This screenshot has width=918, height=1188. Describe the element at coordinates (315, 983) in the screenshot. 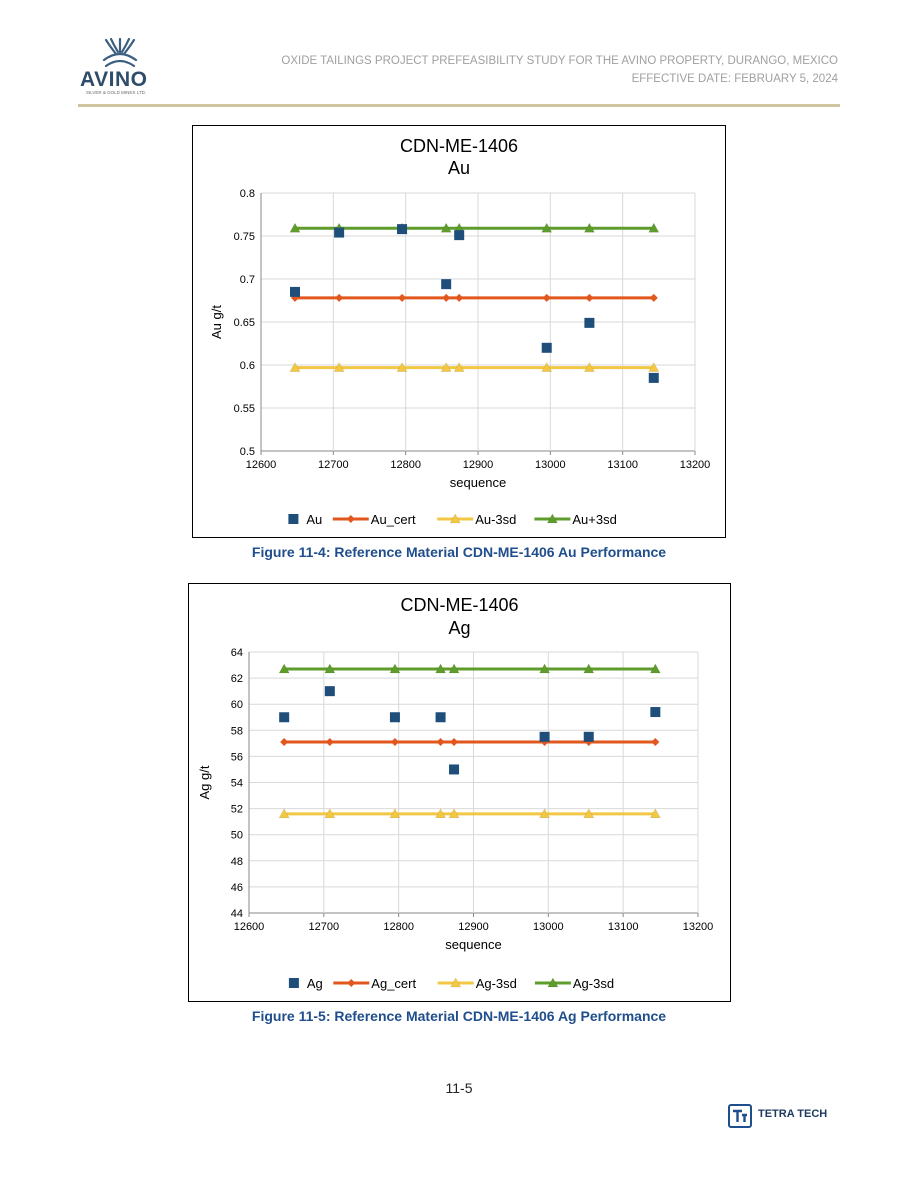

I see `legend-label: Ag` at that location.